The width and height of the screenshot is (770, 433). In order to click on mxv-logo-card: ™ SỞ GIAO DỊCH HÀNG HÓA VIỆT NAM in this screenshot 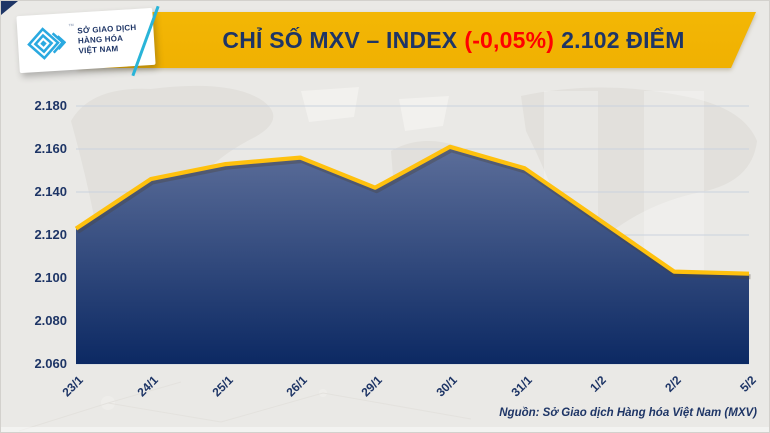, I will do `click(86, 40)`.